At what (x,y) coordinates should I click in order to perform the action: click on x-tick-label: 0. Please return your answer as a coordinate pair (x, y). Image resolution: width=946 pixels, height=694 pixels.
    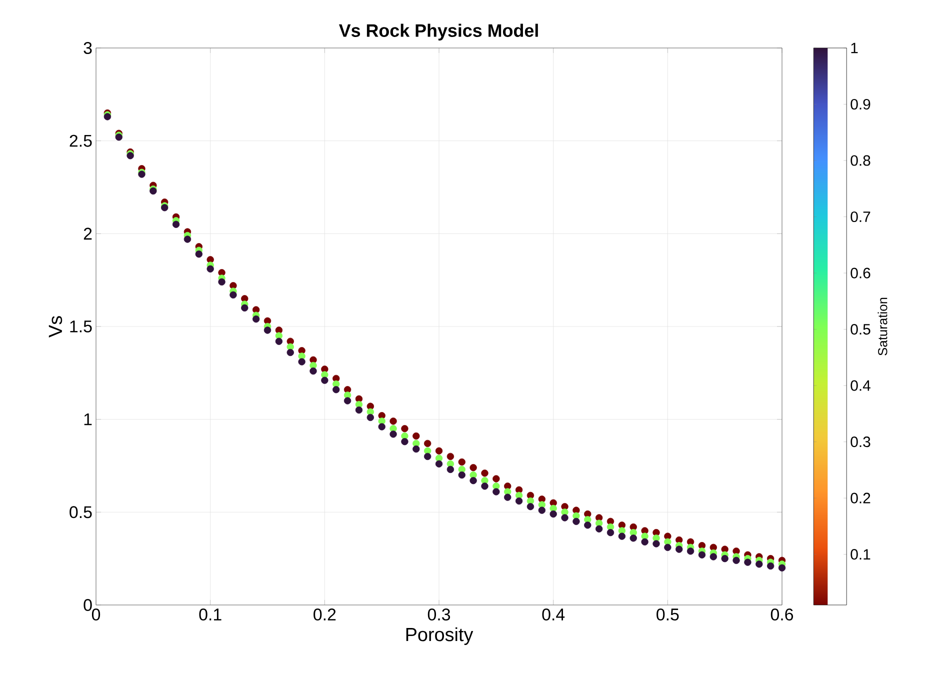
    Looking at the image, I should click on (96, 614).